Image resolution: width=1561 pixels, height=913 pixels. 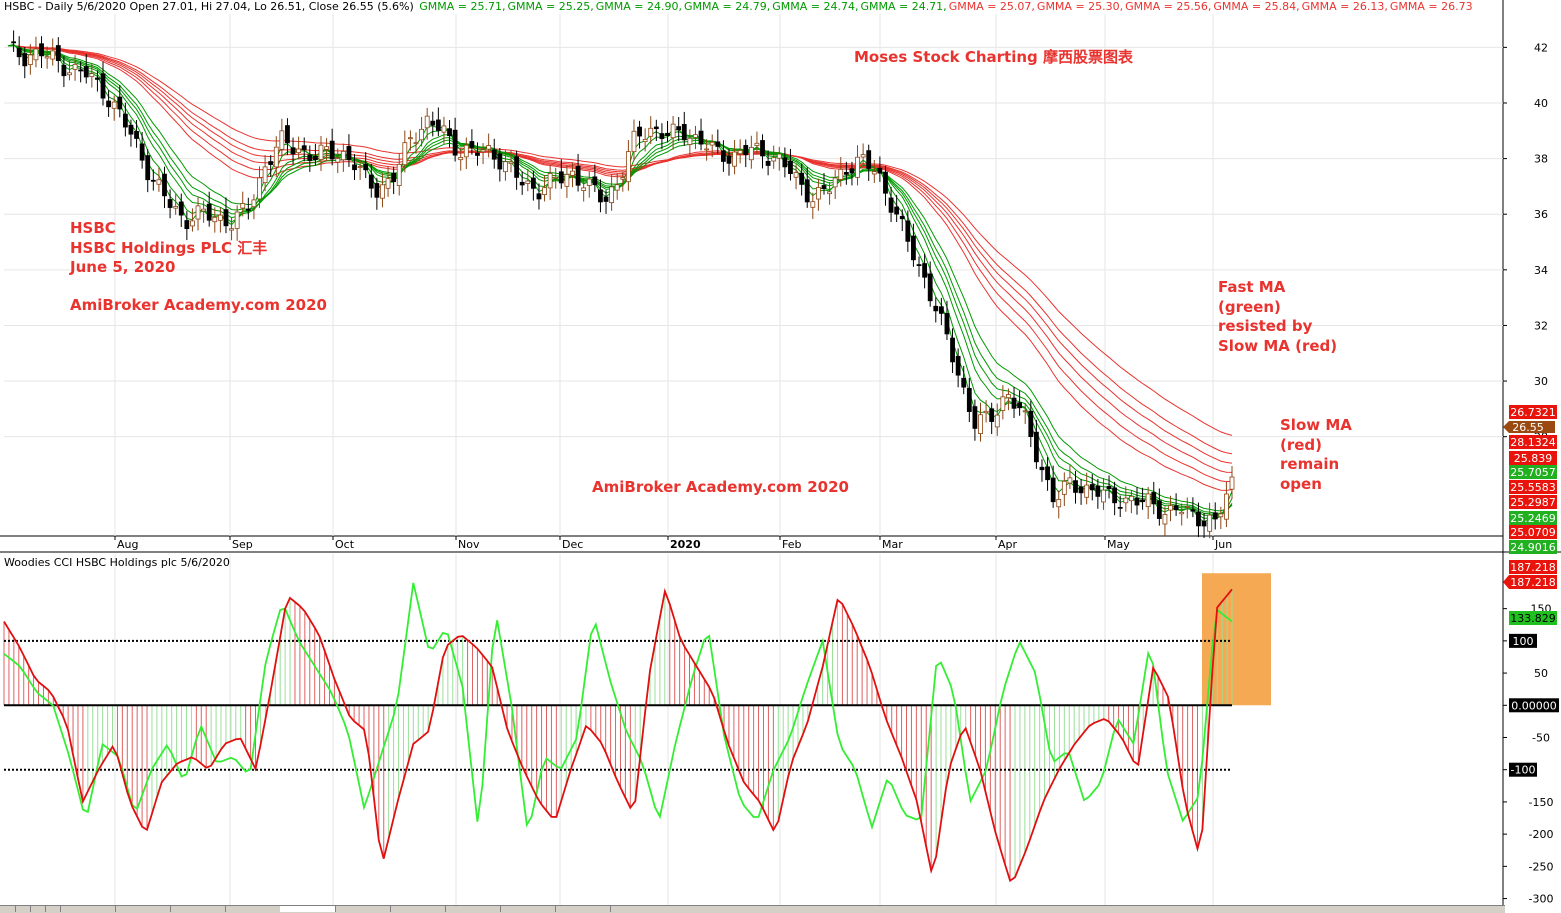 I want to click on cci-value-label-0-box, so click(x=1533, y=567).